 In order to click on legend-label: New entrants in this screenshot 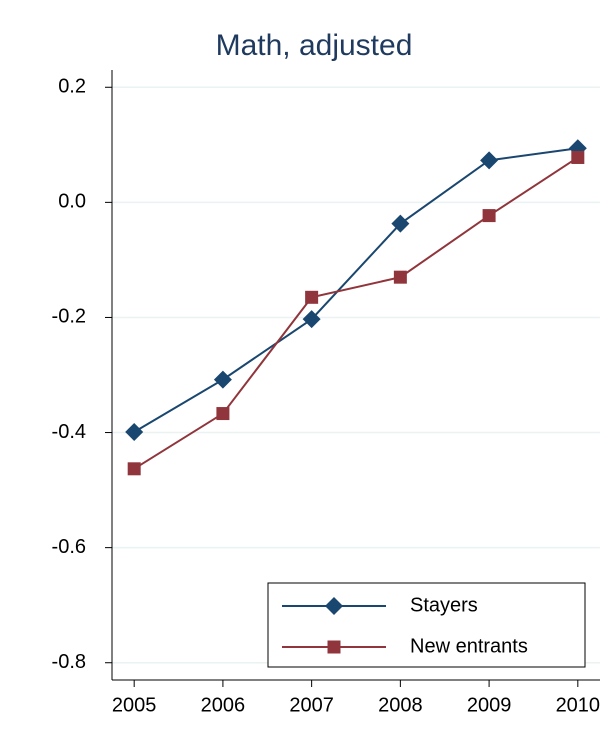, I will do `click(469, 646)`.